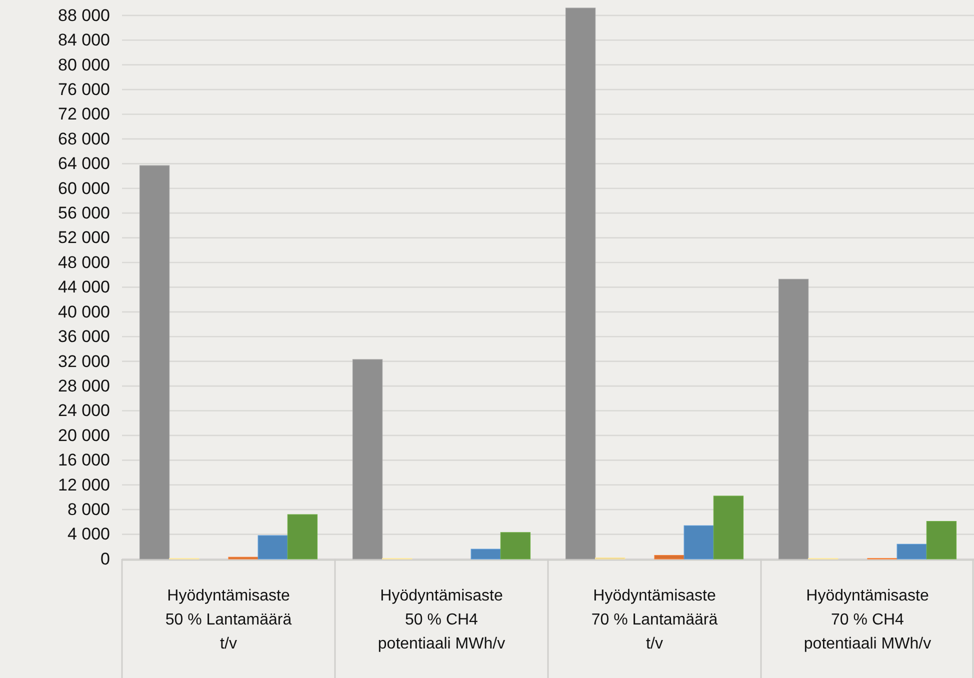 This screenshot has height=678, width=974. What do you see at coordinates (84, 287) in the screenshot?
I see `y-tick-label: 44 000` at bounding box center [84, 287].